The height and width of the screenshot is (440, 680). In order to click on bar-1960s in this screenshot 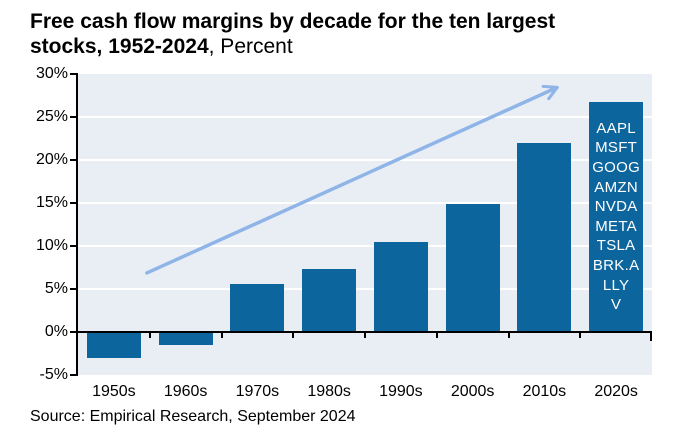, I will do `click(185, 338)`.